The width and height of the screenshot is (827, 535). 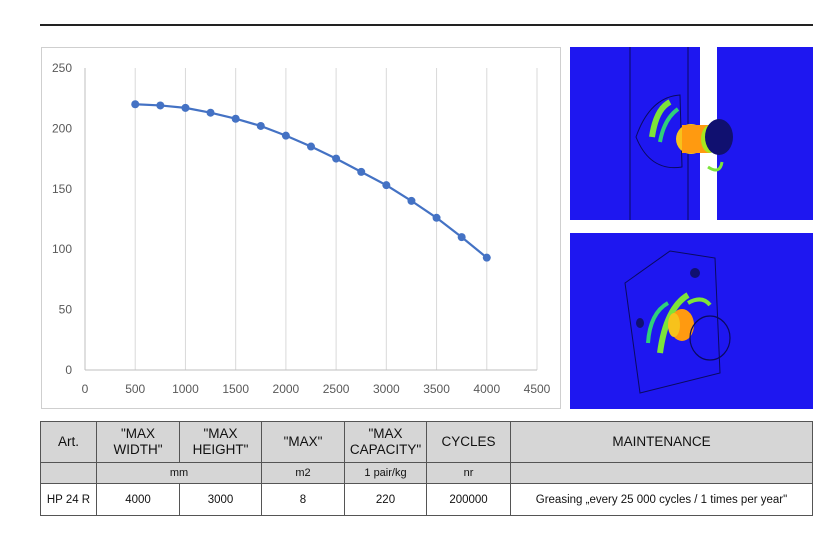 I want to click on x-tick-label: 4500, so click(x=537, y=389).